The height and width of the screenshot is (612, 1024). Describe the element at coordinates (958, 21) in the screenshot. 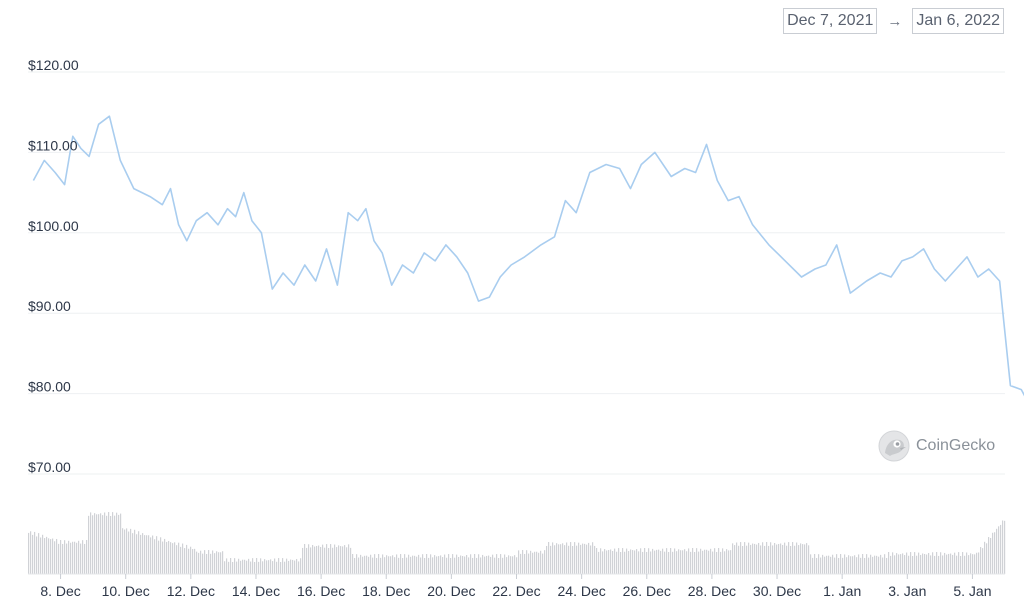

I see `end-date-field: Jan 6, 2022` at that location.